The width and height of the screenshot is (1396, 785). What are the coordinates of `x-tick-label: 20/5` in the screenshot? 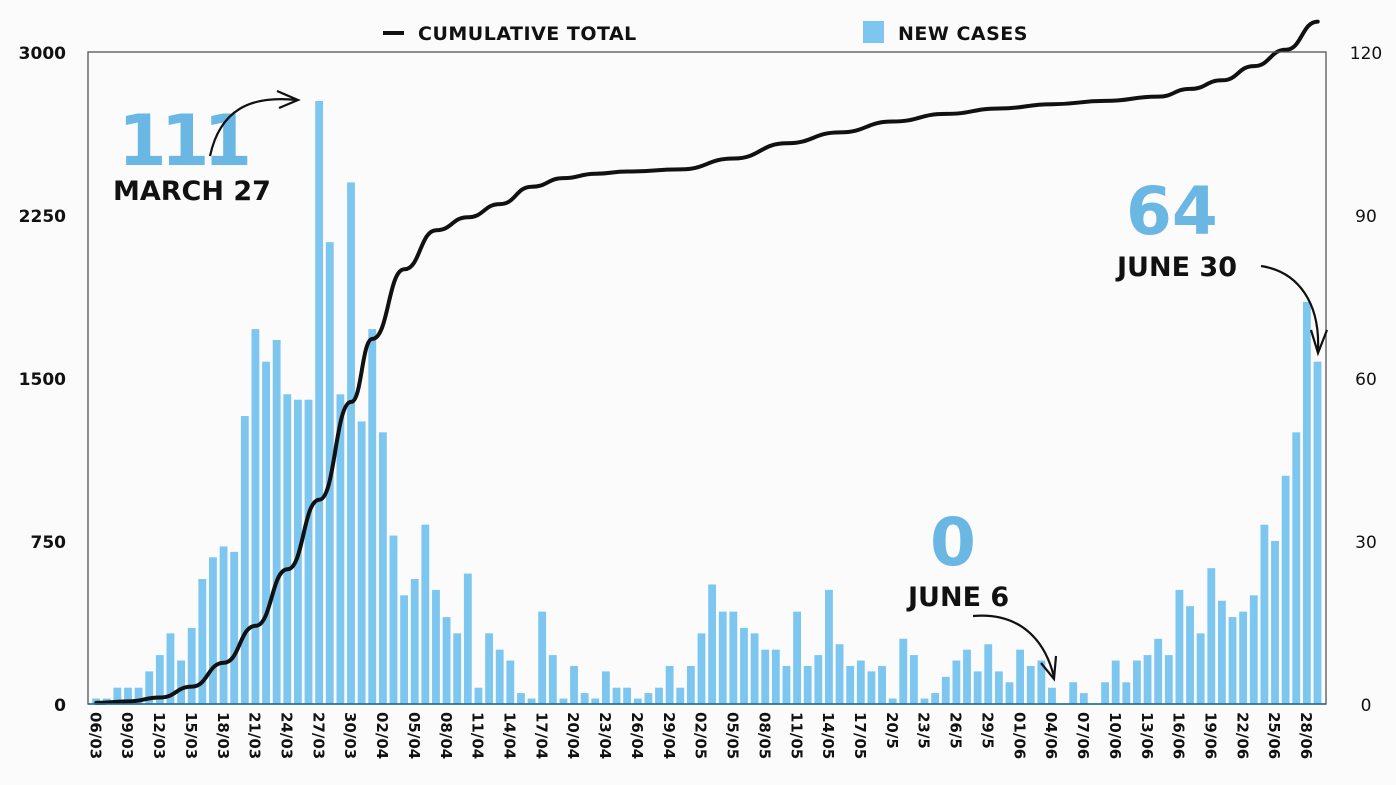 It's located at (892, 730).